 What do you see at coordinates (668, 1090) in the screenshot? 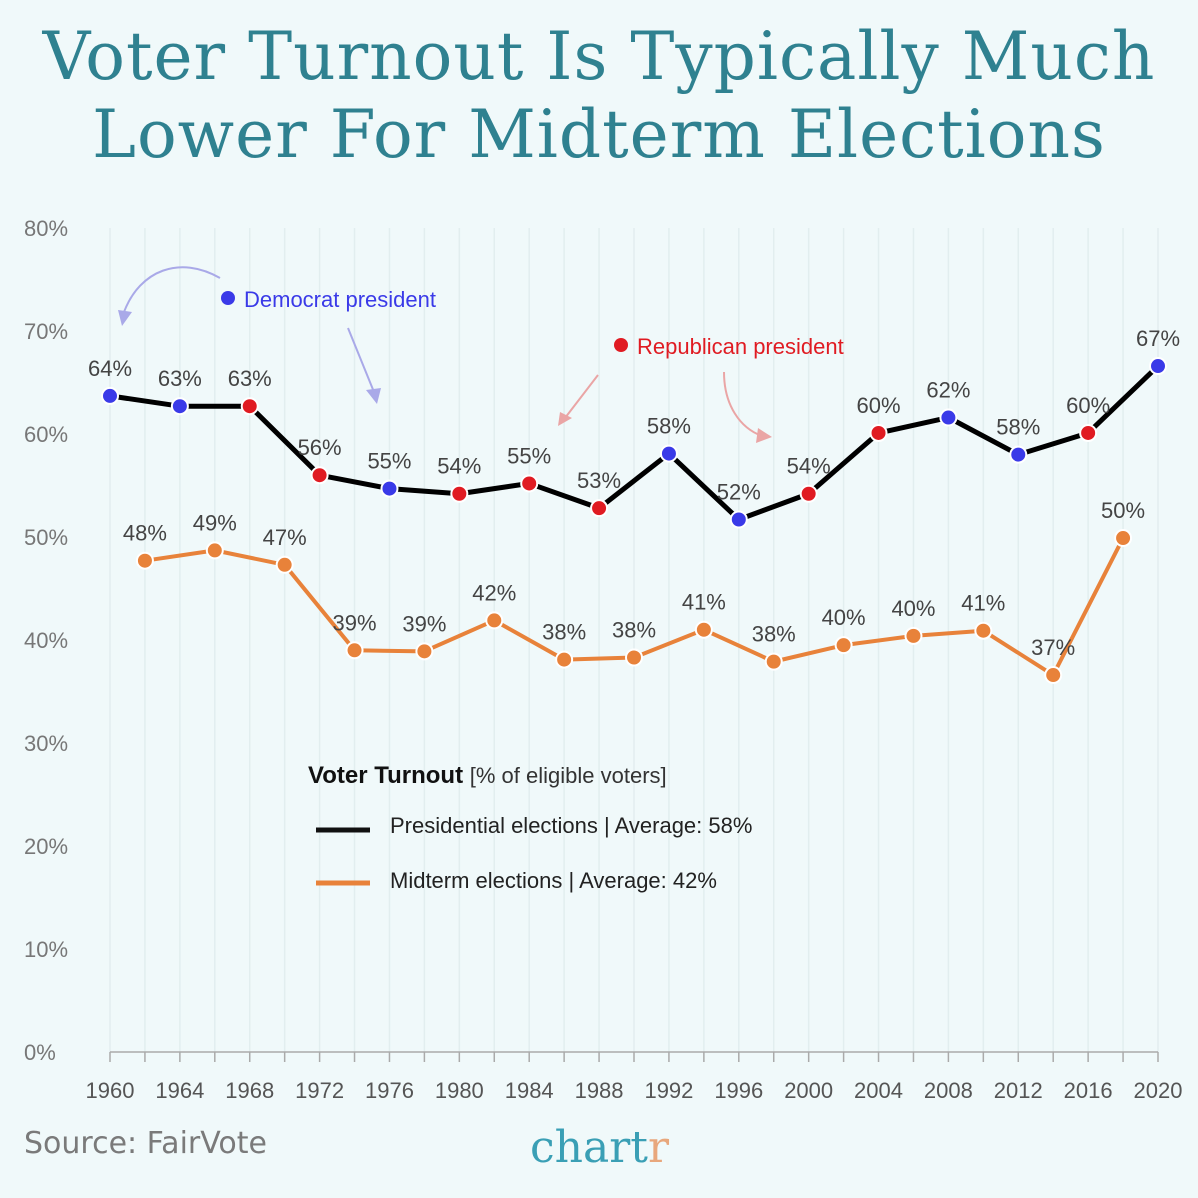
I see `x-tick-label: 1992` at bounding box center [668, 1090].